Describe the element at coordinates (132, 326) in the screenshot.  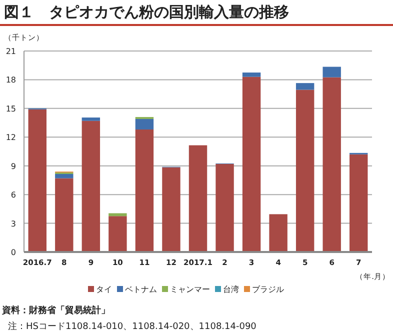
I see `text: 注：HSコード1108.14-010、1108.14-020、1108.14-090` at that location.